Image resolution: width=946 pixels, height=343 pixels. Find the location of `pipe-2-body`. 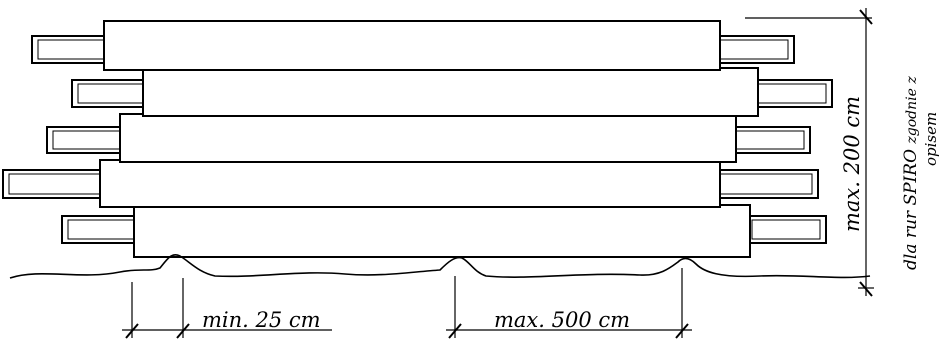

pipe-2-body is located at coordinates (450, 92).